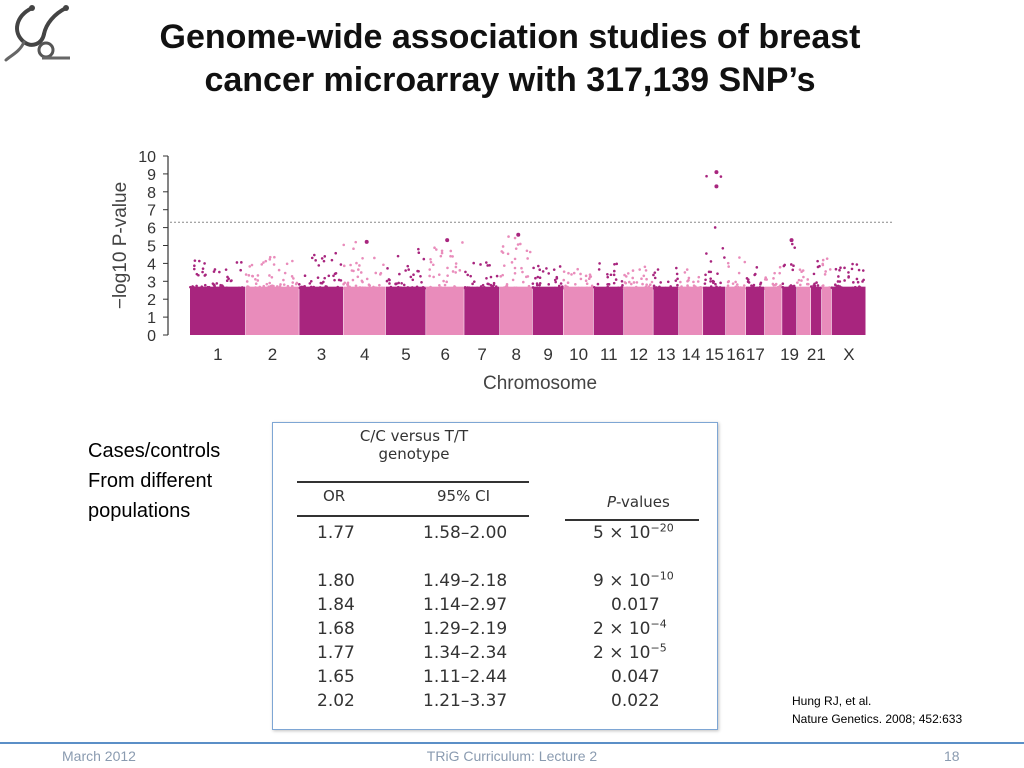  Describe the element at coordinates (465, 653) in the screenshot. I see `table-cell-ci: 1.34–2.34` at that location.